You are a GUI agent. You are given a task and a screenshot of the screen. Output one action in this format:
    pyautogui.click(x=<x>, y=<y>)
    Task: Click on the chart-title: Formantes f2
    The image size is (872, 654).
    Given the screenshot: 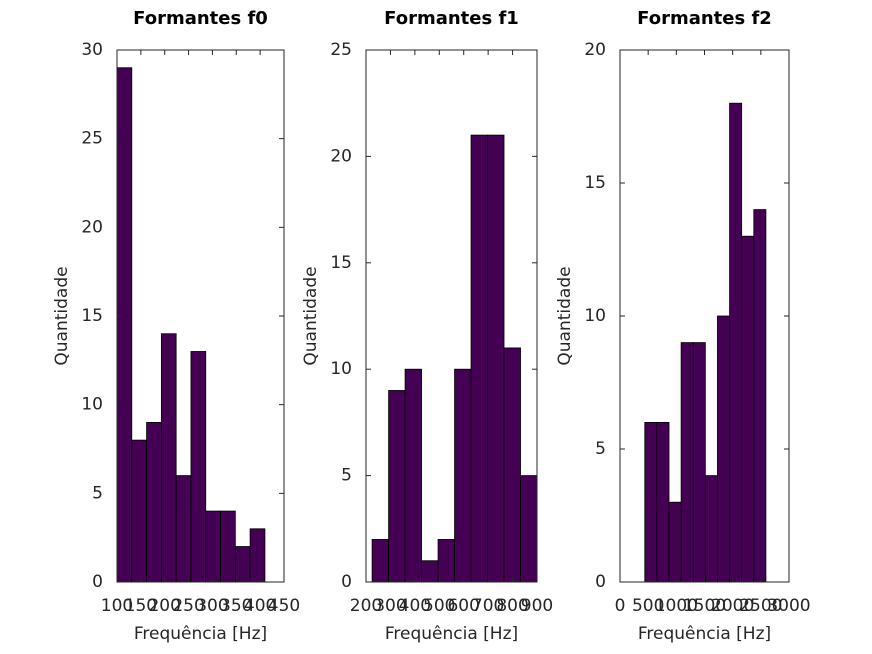 What is the action you would take?
    pyautogui.click(x=704, y=18)
    